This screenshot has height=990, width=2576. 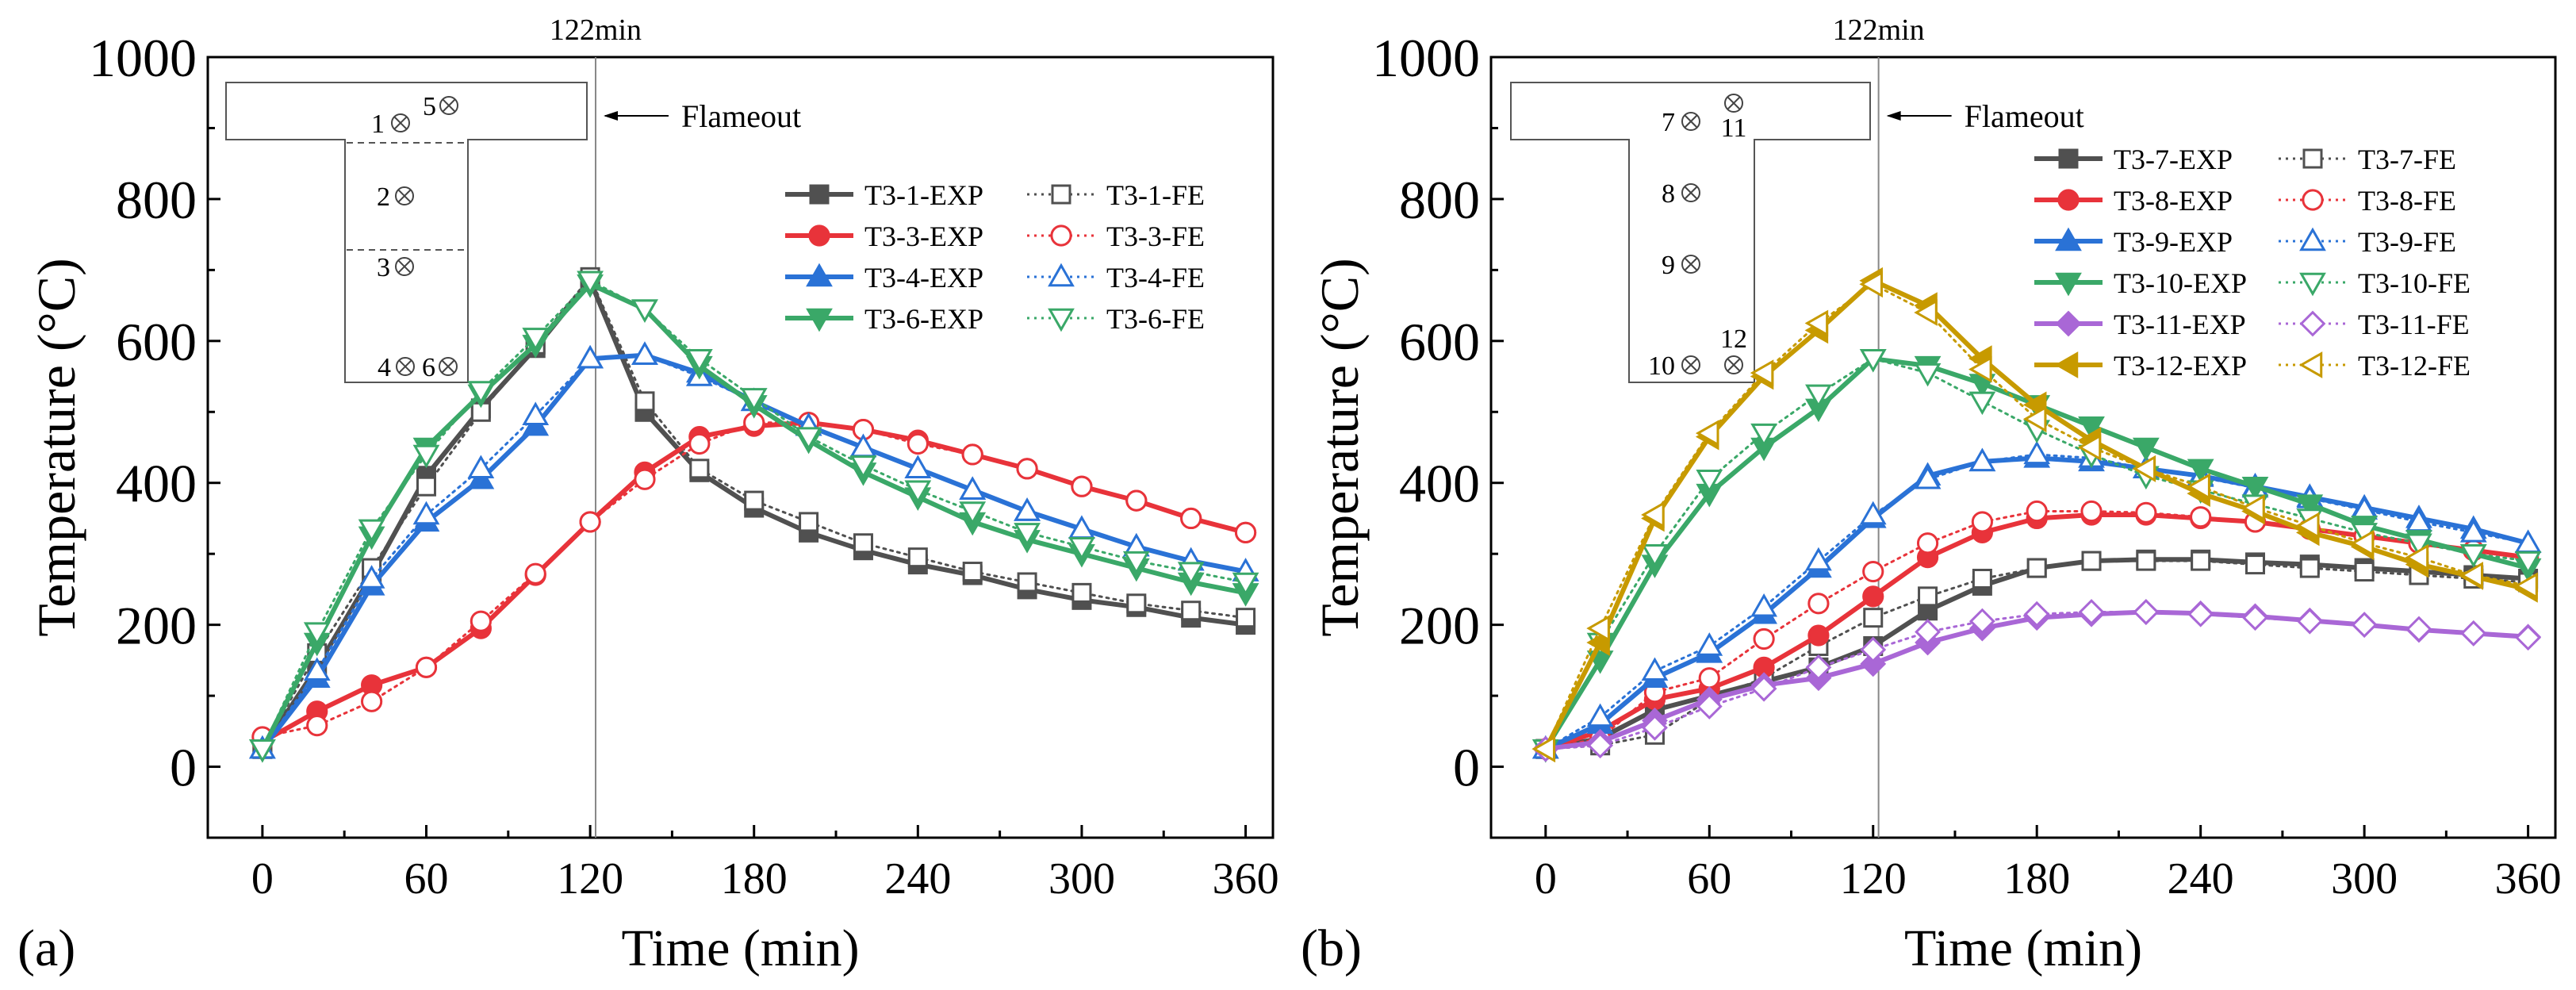 What do you see at coordinates (2415, 283) in the screenshot?
I see `legend-label: T3-10-FE` at bounding box center [2415, 283].